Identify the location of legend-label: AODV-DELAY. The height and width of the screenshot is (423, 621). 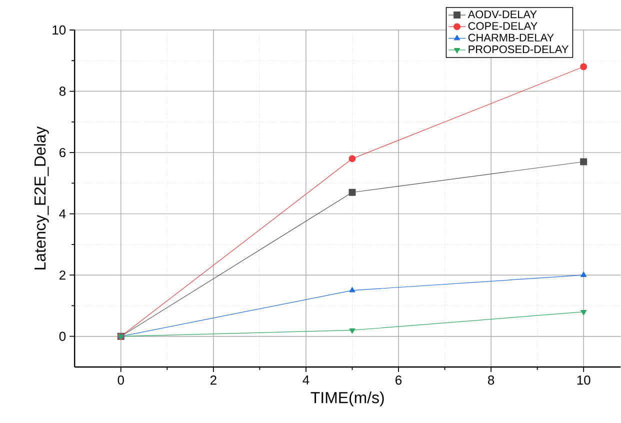
(502, 14).